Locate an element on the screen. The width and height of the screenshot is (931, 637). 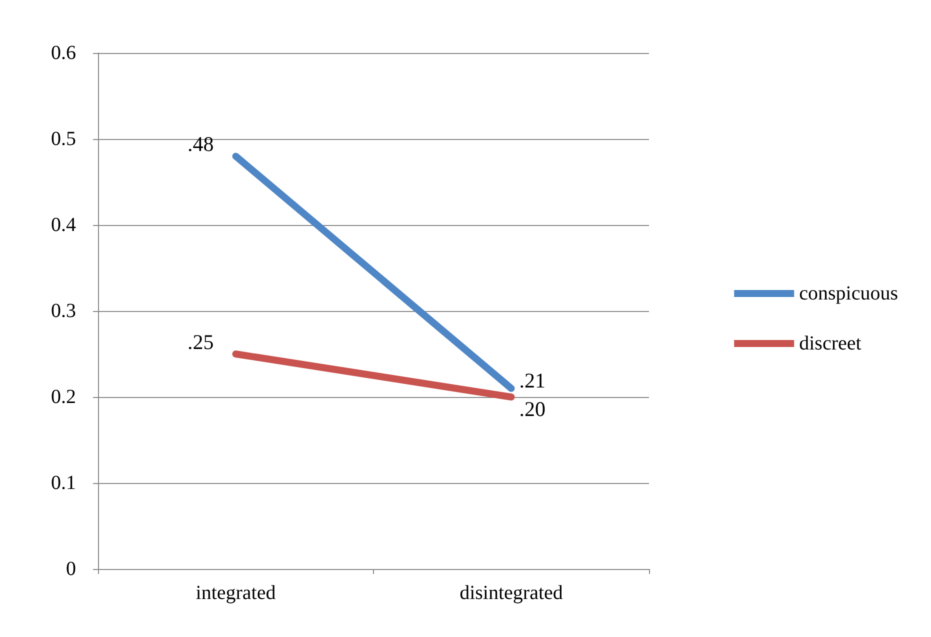
y-tick-label: 0.1 is located at coordinates (63, 483).